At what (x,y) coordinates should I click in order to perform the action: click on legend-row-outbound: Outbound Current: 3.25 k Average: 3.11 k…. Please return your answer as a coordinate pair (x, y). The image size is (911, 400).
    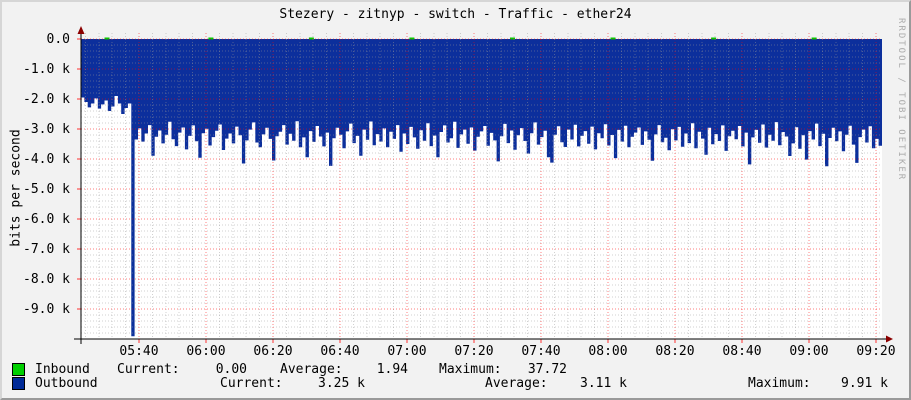
    Looking at the image, I should click on (455, 384).